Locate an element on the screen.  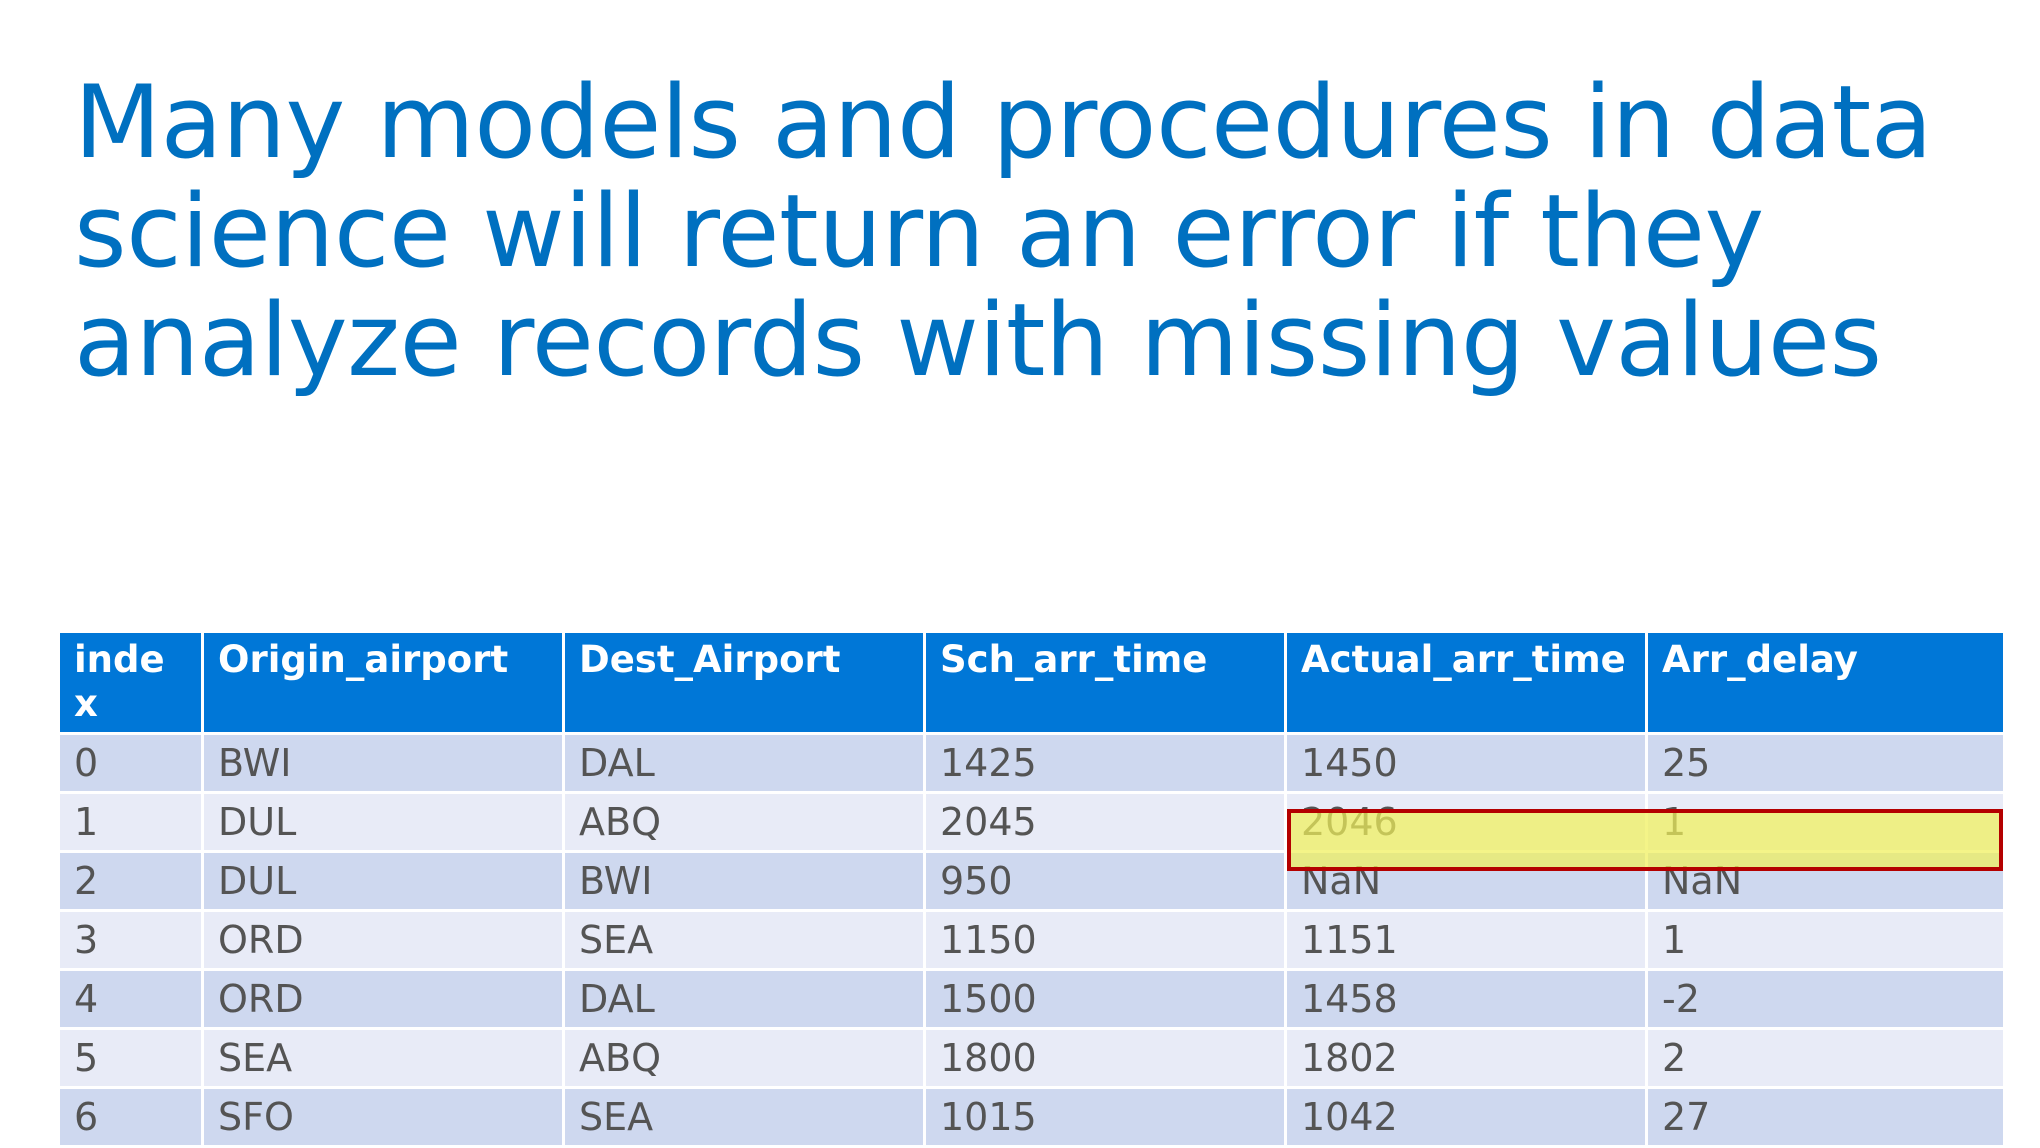
table-cell: 25 is located at coordinates (1825, 763).